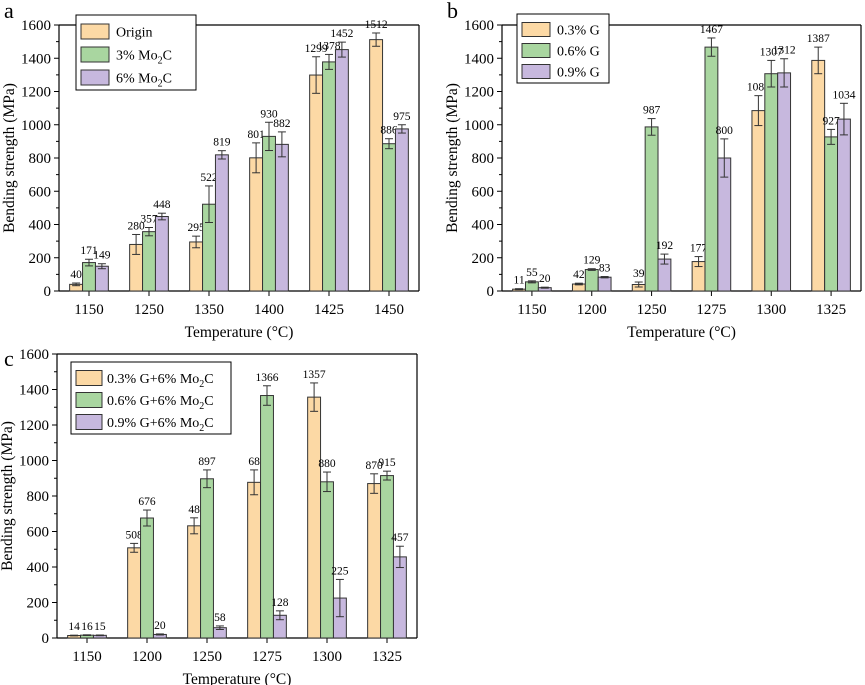 The width and height of the screenshot is (865, 685). What do you see at coordinates (89, 251) in the screenshot?
I see `data-label: 171` at bounding box center [89, 251].